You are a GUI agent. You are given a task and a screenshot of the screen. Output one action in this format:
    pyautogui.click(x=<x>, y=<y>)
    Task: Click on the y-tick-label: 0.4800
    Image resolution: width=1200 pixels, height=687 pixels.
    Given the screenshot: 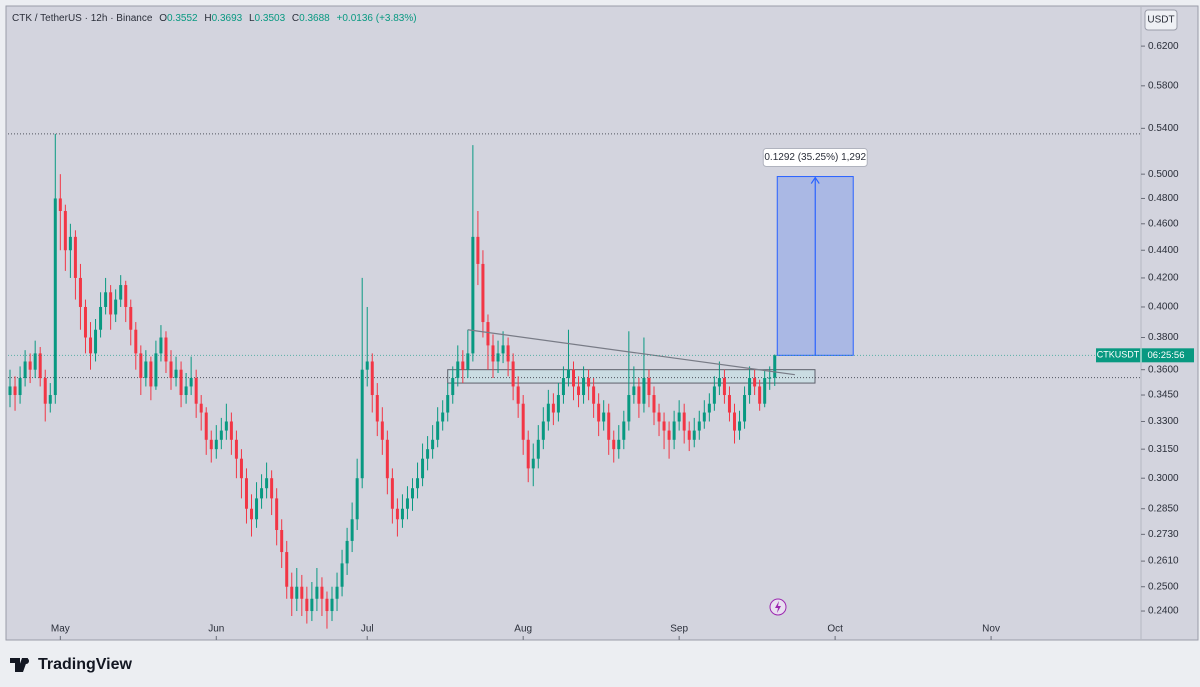 What is the action you would take?
    pyautogui.click(x=1163, y=198)
    